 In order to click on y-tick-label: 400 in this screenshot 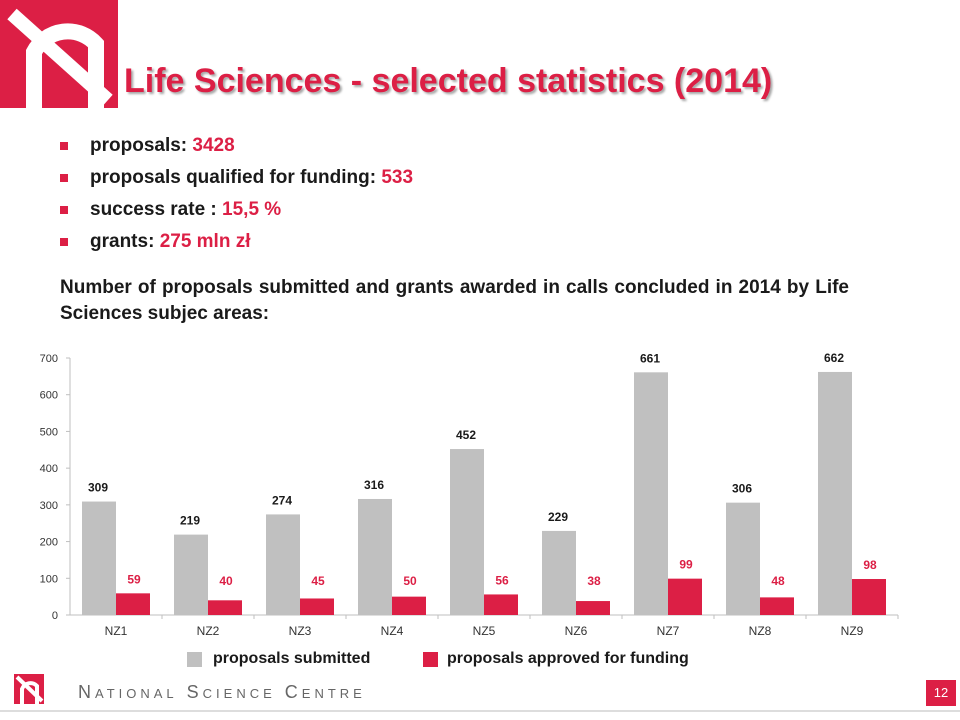, I will do `click(49, 469)`.